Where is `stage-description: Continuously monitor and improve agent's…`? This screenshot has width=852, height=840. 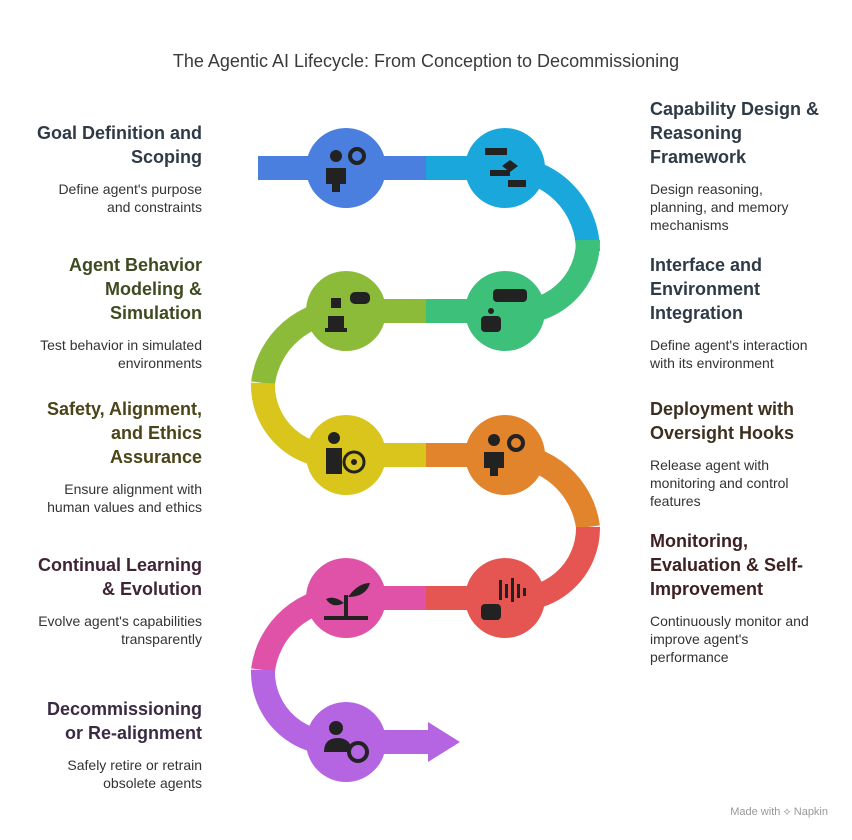
stage-description: Continuously monitor and improve agent's… is located at coordinates (729, 639).